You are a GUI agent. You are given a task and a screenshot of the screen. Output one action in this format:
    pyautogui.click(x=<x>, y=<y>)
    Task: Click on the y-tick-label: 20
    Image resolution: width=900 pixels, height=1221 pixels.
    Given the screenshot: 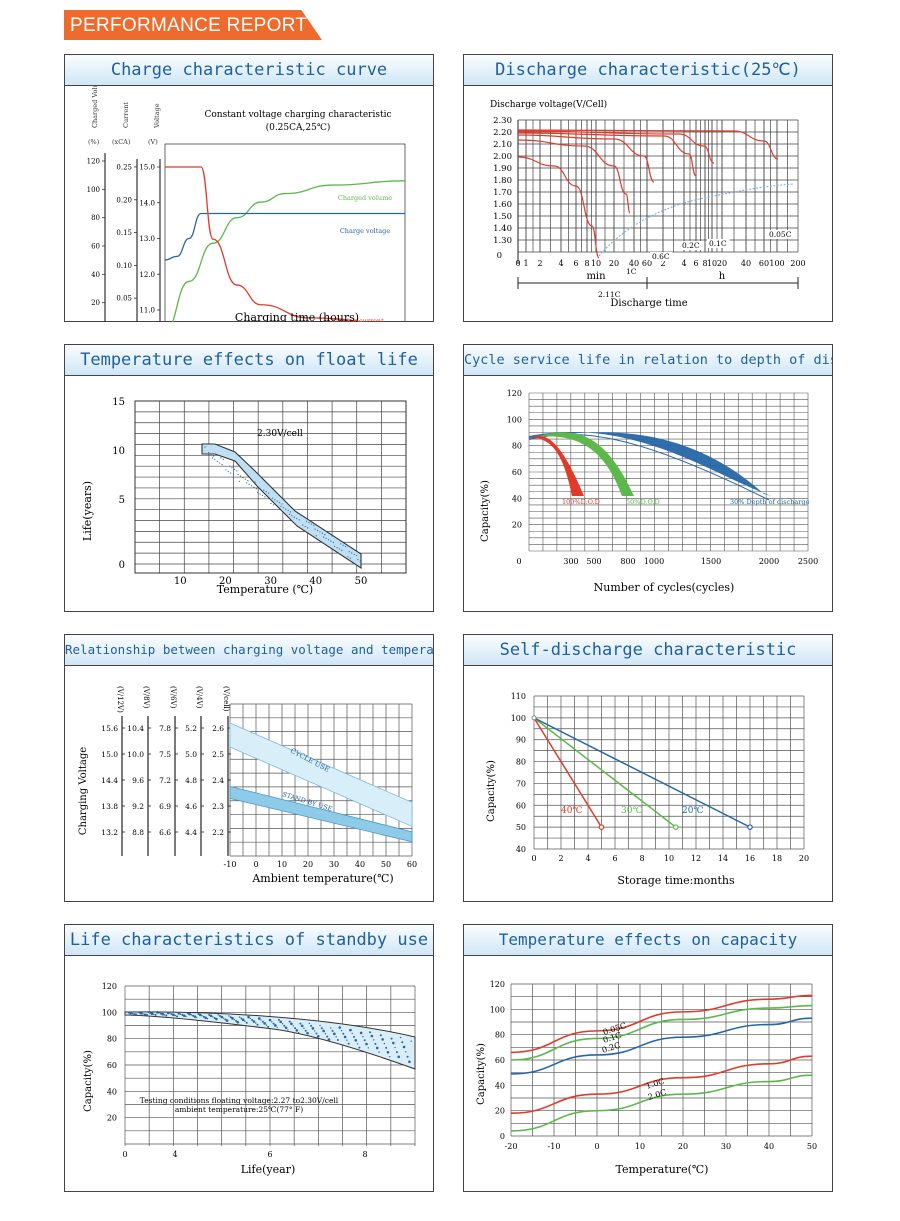 What is the action you would take?
    pyautogui.click(x=500, y=1111)
    